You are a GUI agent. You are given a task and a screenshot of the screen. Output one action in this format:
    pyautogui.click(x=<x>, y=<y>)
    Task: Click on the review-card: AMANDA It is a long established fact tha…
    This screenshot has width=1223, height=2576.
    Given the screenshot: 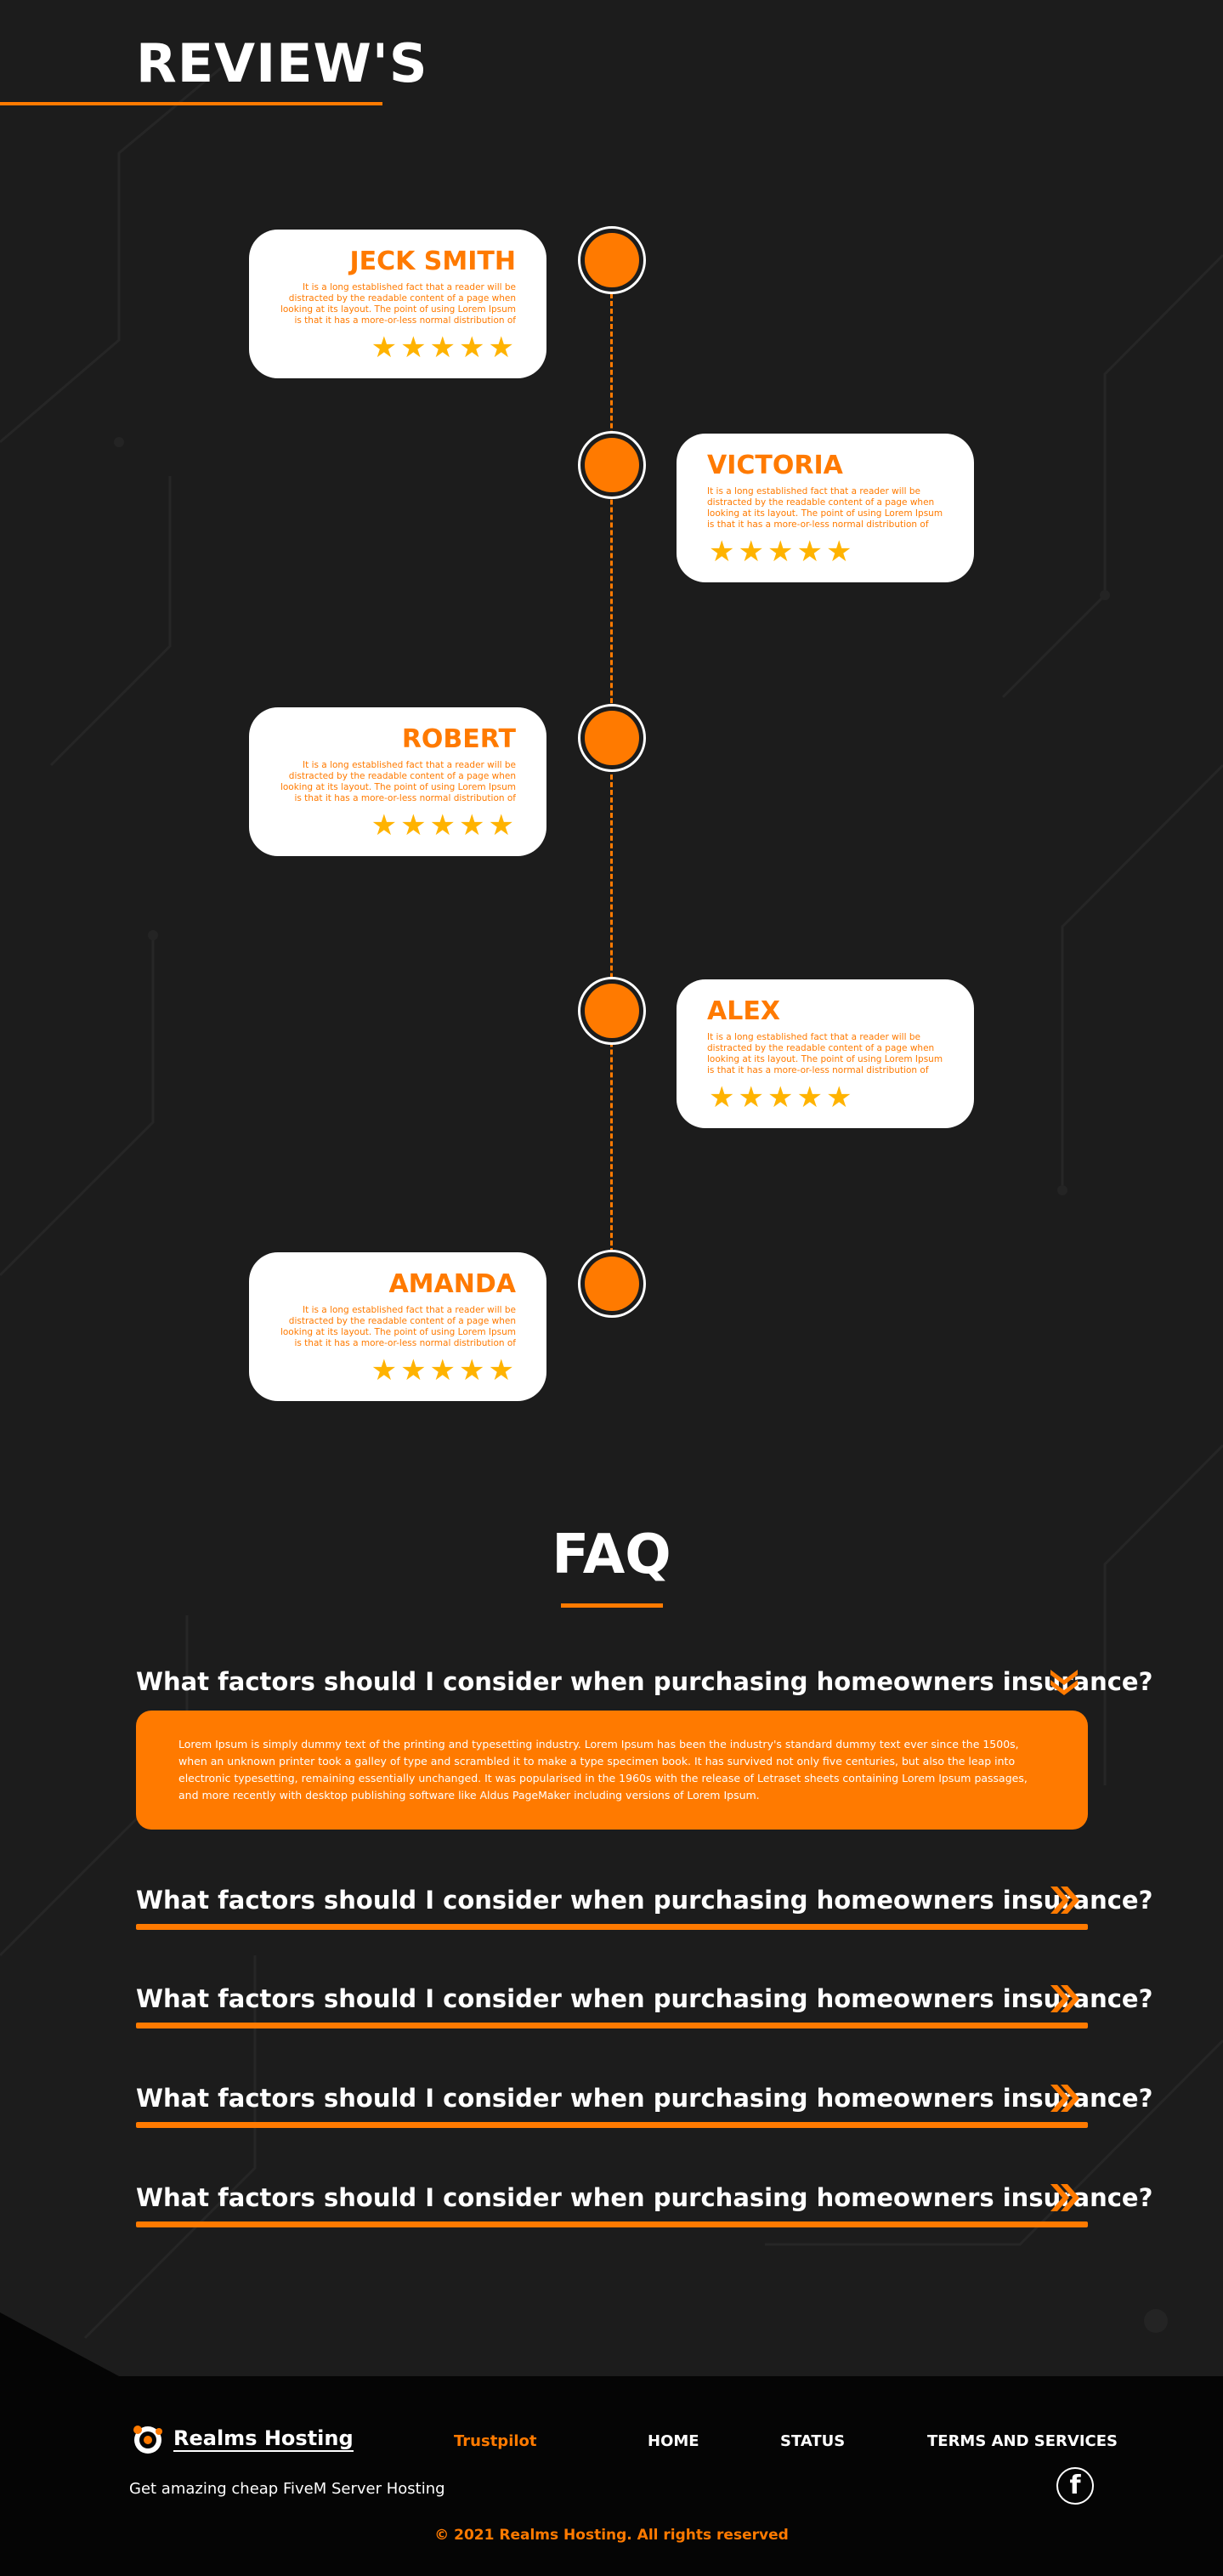 What is the action you would take?
    pyautogui.click(x=397, y=1326)
    